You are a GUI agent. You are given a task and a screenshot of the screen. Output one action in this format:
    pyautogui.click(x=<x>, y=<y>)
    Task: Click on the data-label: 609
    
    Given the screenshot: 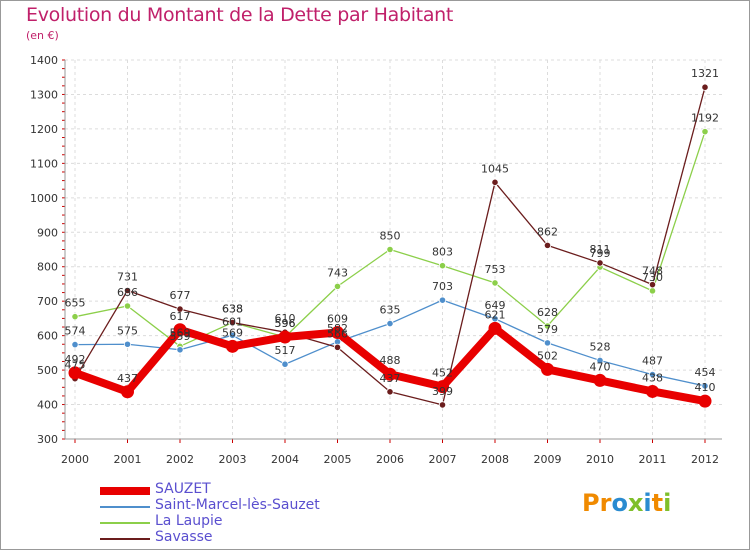 What is the action you would take?
    pyautogui.click(x=337, y=319)
    